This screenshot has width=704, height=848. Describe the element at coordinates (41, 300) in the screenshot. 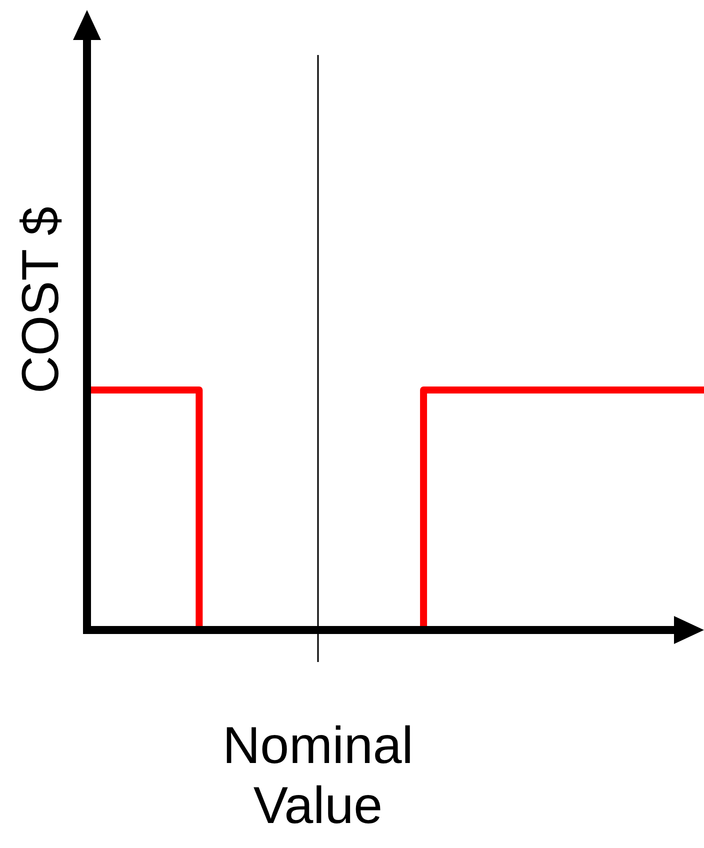

I see `y-axis-title: COST $` at that location.